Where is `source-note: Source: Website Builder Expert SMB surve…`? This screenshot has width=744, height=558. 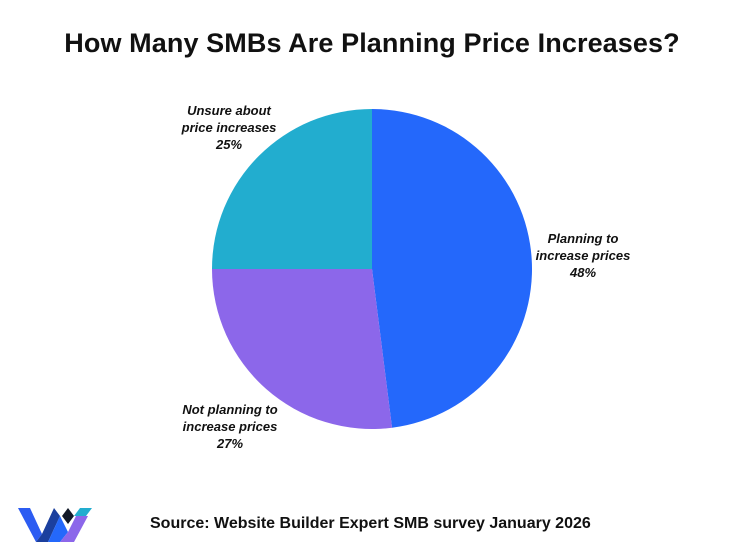
source-note: Source: Website Builder Expert SMB surve… is located at coordinates (370, 523).